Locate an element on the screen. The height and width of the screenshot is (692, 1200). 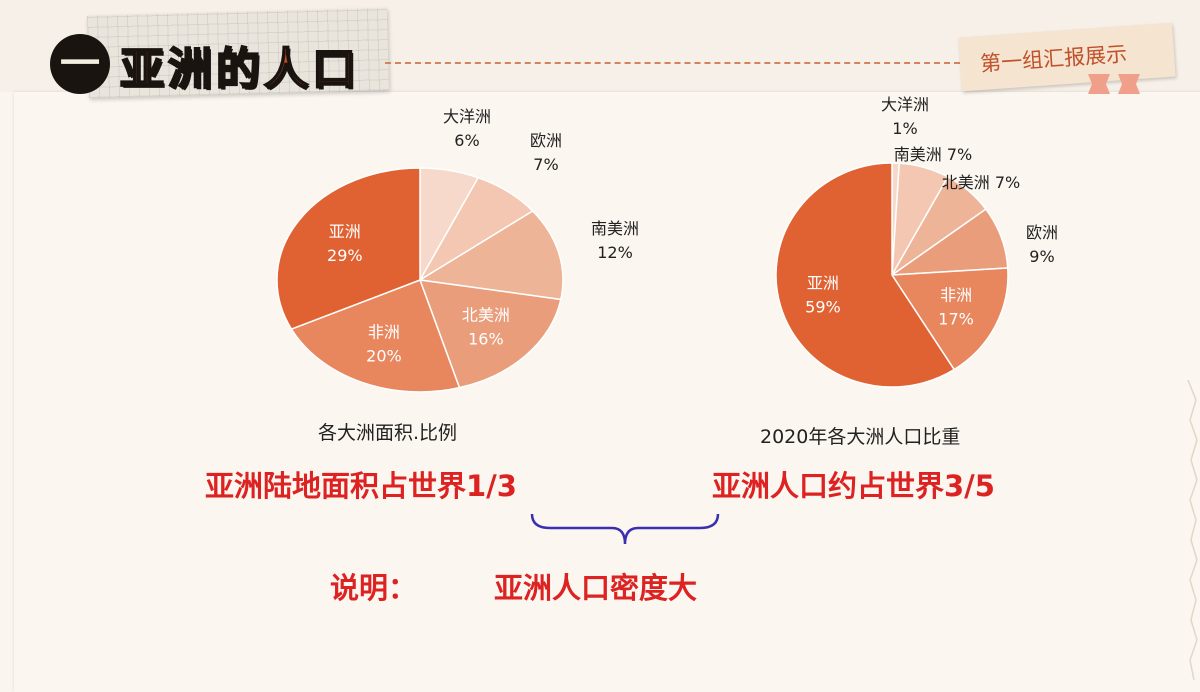
slice-name-2: 南美洲 is located at coordinates (615, 228).